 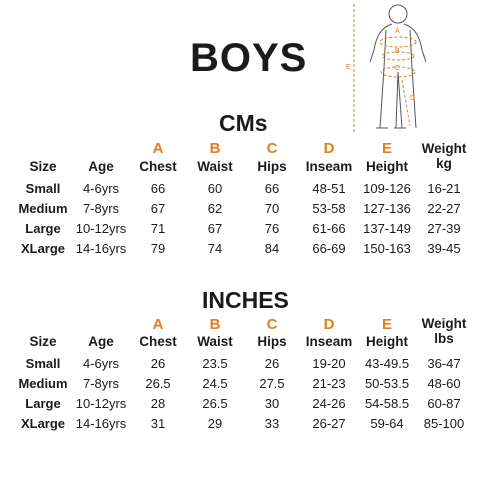 What do you see at coordinates (387, 228) in the screenshot?
I see `table-cell: 137-149` at bounding box center [387, 228].